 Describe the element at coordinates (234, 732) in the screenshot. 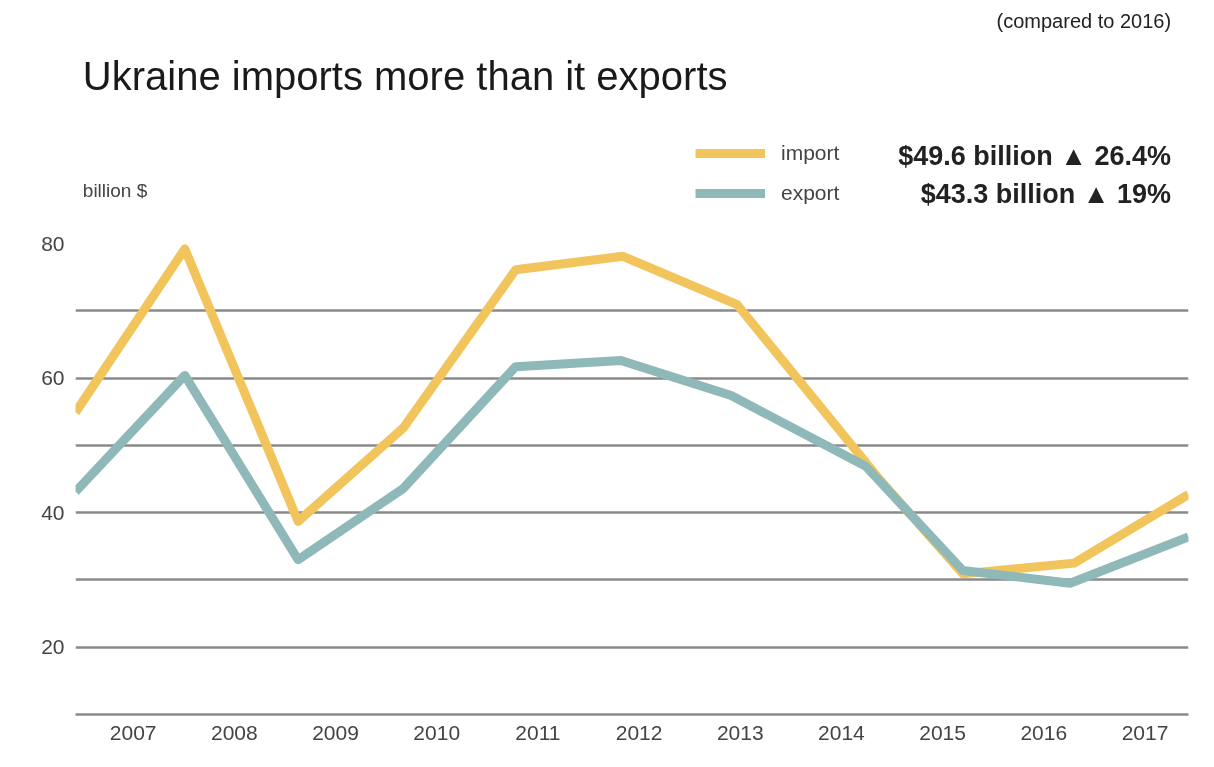

I see `x-tick-label: 2008` at that location.